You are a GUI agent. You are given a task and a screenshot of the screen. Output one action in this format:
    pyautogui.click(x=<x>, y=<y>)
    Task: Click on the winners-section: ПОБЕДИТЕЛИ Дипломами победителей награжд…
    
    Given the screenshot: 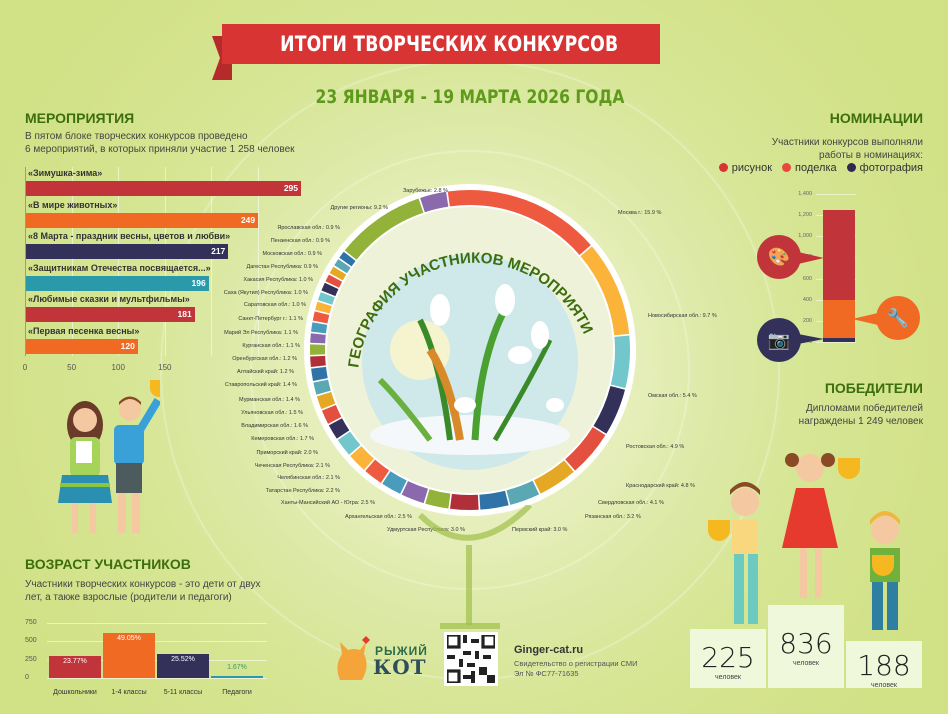 What is the action you would take?
    pyautogui.click(x=813, y=404)
    